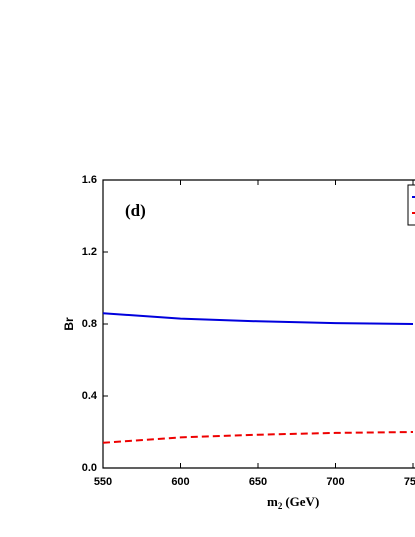 The height and width of the screenshot is (537, 415). What do you see at coordinates (69, 324) in the screenshot?
I see `y-axis-label: Br` at bounding box center [69, 324].